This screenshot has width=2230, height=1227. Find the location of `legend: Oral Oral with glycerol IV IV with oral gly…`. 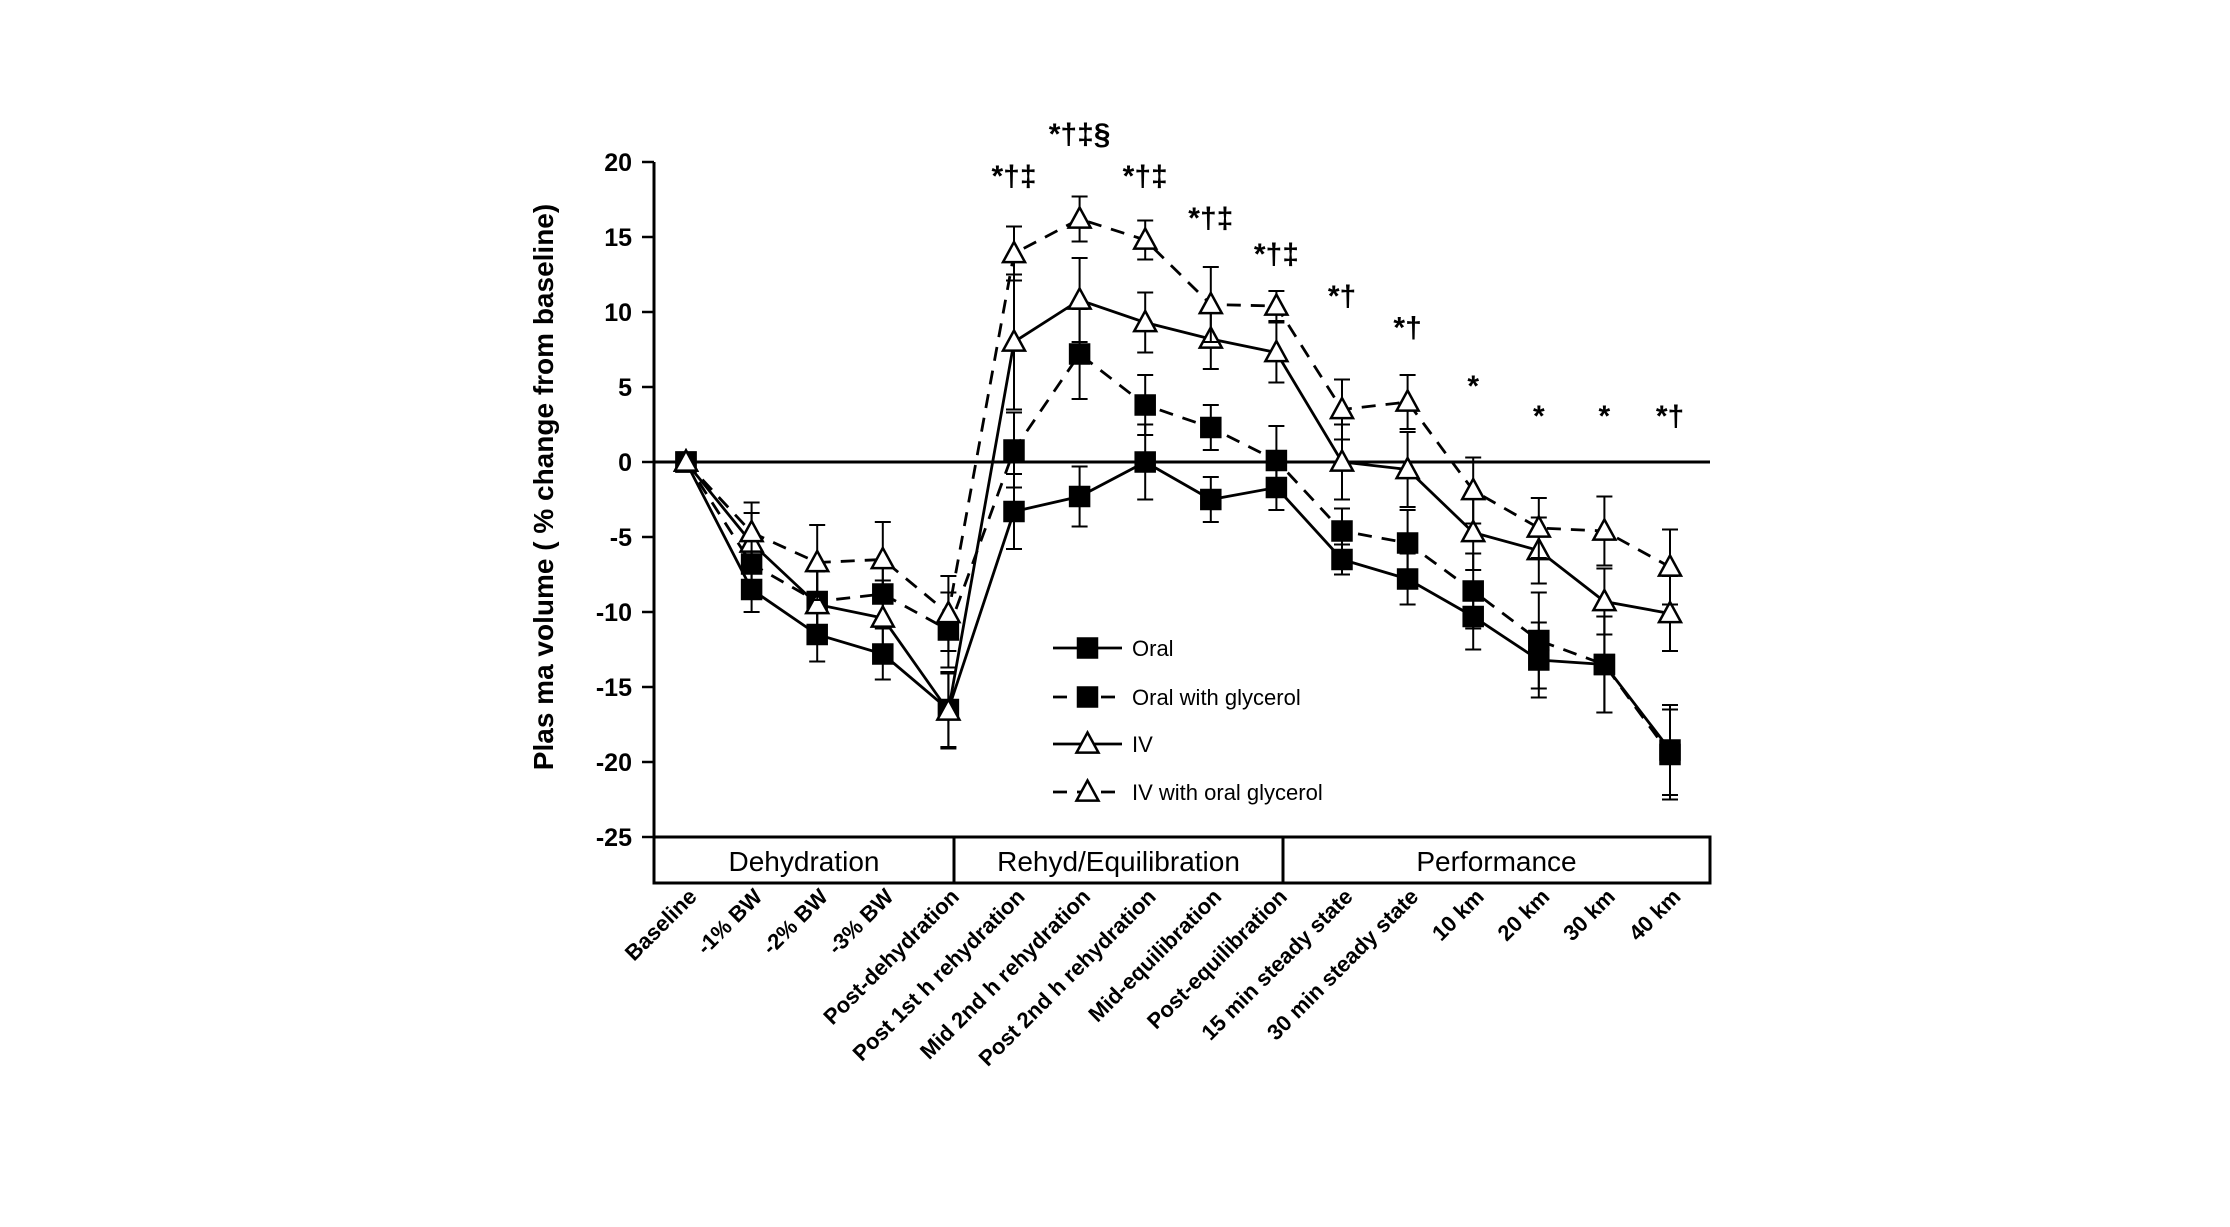

legend: Oral Oral with glycerol IV IV with oral gly… is located at coordinates (1188, 720).